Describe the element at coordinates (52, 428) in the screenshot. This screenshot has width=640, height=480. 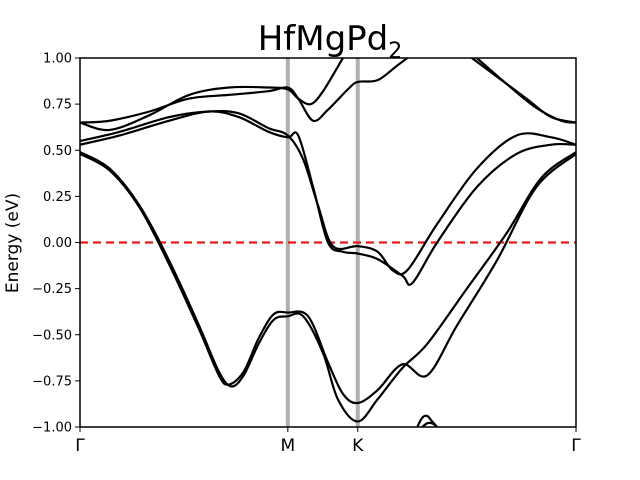
I see `y-tick-label: −1.00` at that location.